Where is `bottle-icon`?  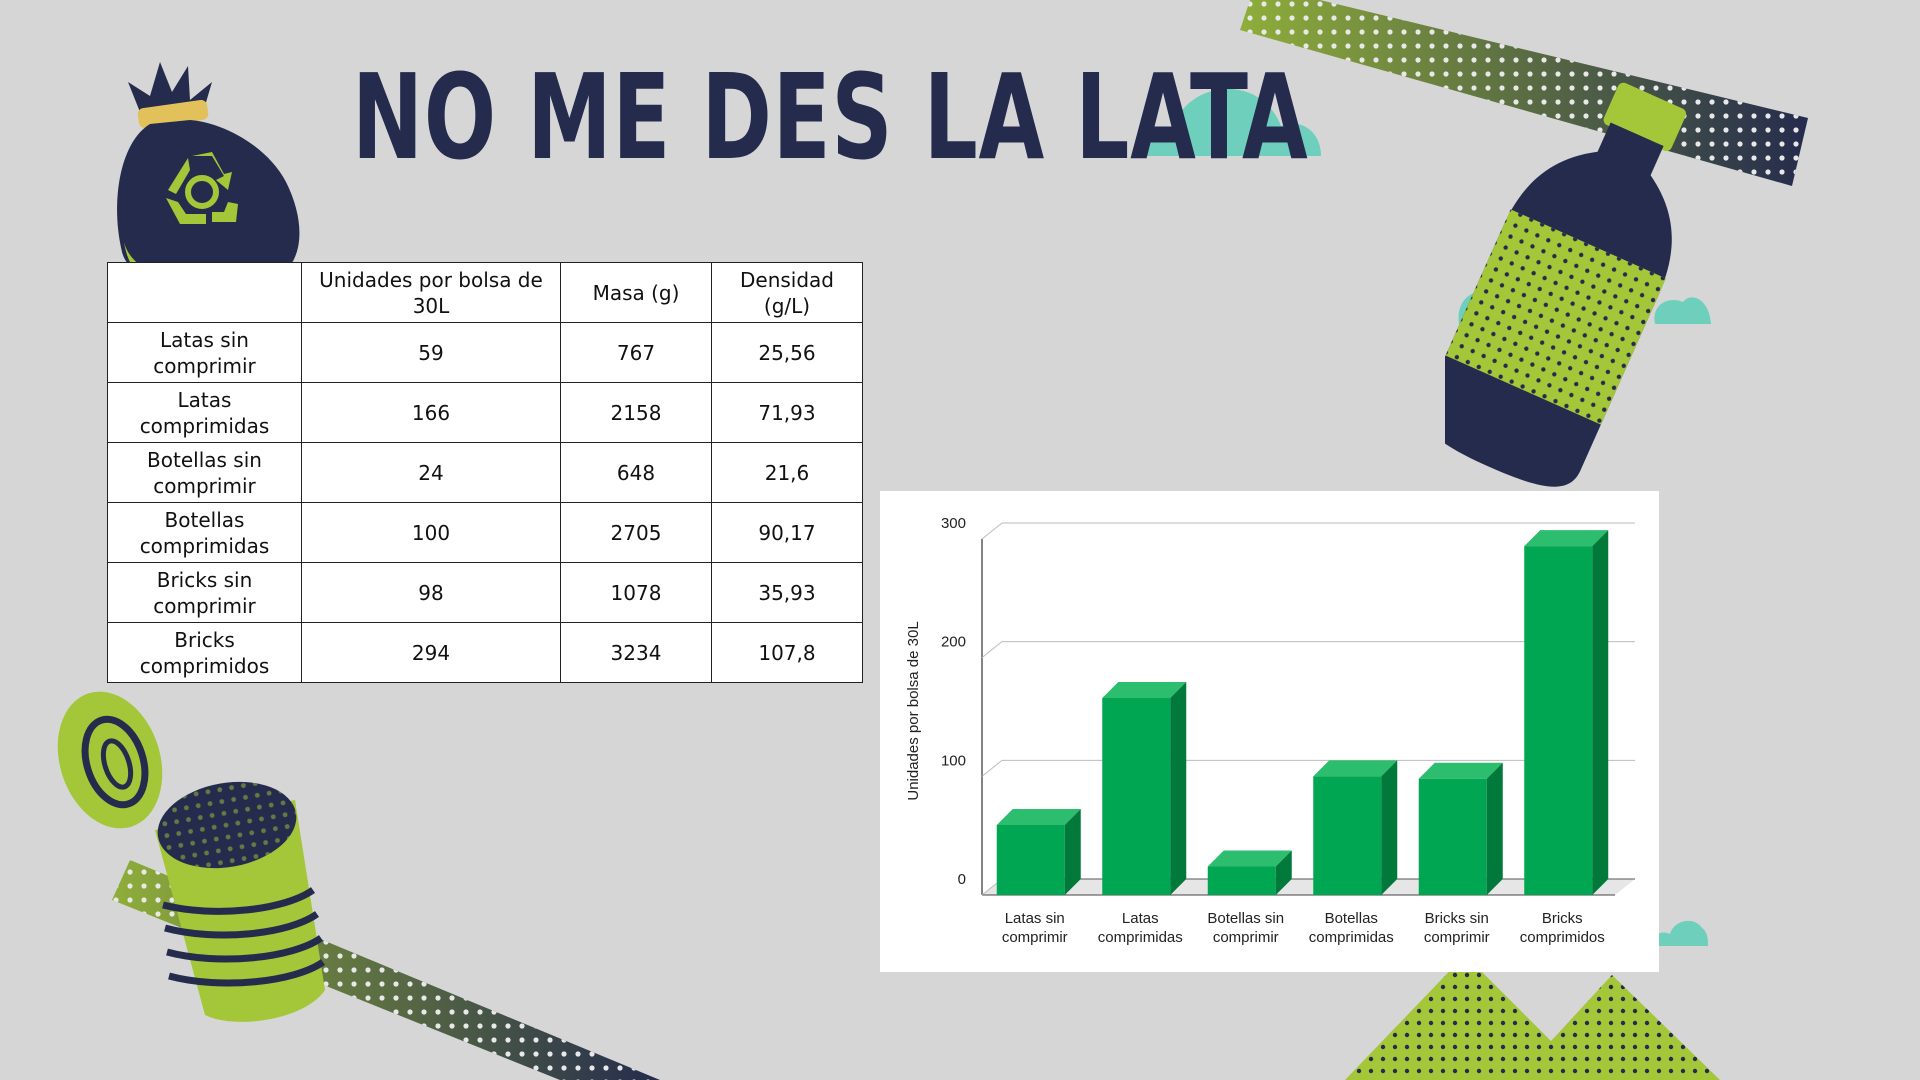 bottle-icon is located at coordinates (1566, 284).